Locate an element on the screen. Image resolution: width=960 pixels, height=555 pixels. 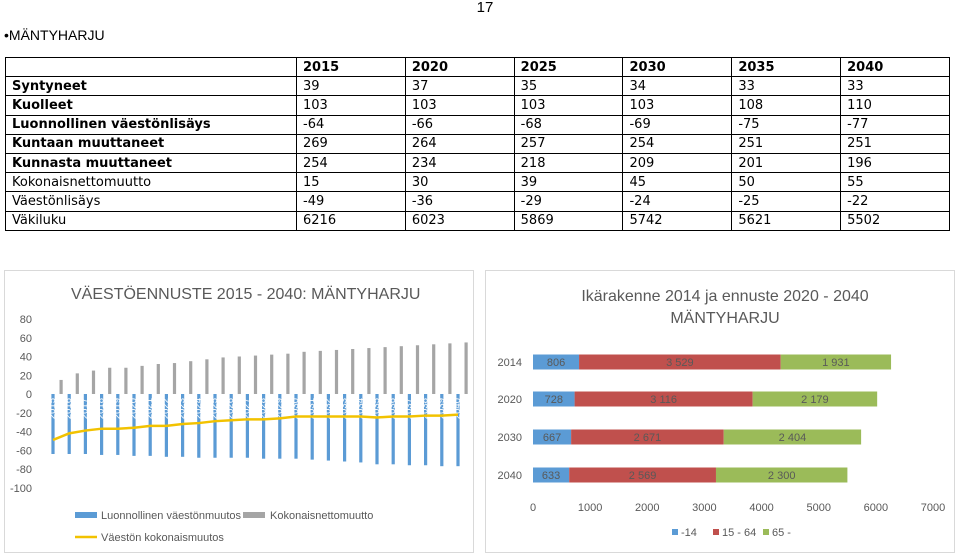
table-cell: 5742 is located at coordinates (677, 220).